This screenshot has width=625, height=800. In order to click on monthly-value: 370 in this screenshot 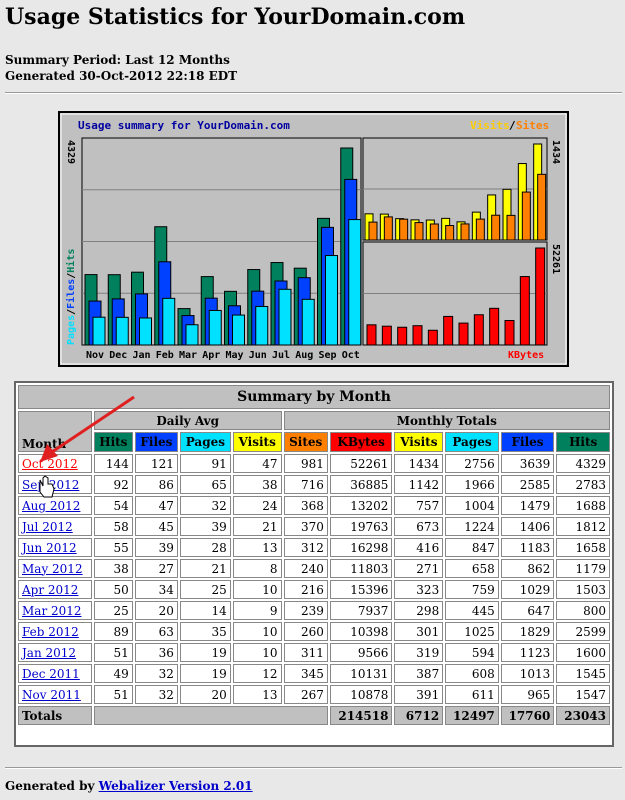, I will do `click(305, 526)`.